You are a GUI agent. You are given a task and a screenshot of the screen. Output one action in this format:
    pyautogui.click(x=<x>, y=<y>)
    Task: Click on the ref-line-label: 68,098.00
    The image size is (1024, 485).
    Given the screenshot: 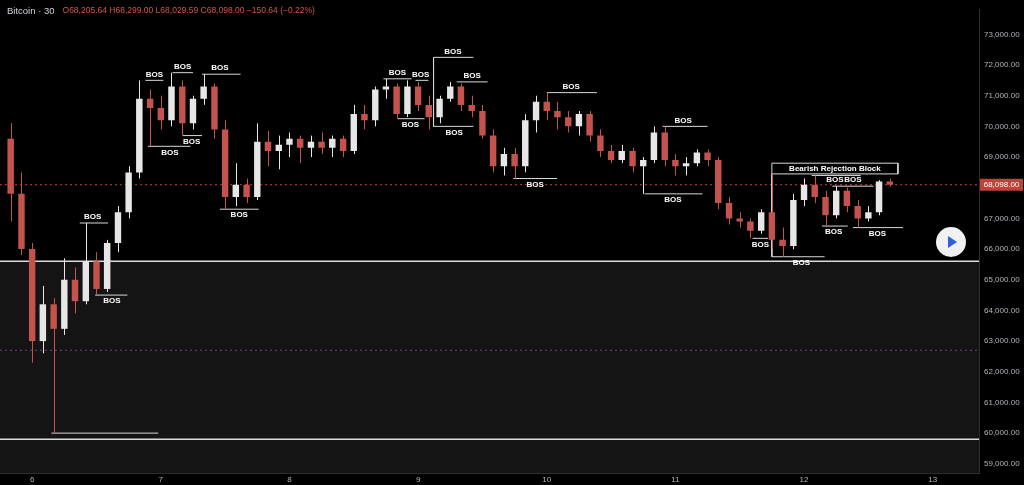 What is the action you would take?
    pyautogui.click(x=1001, y=185)
    